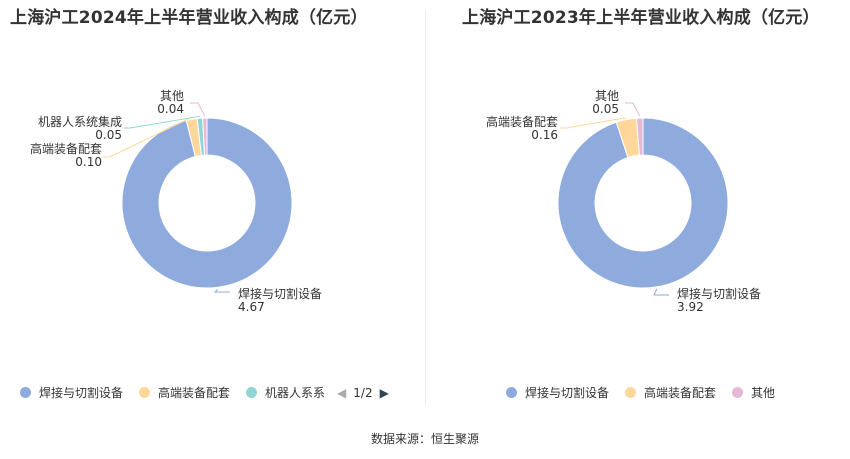 The width and height of the screenshot is (850, 459). What do you see at coordinates (738, 392) in the screenshot?
I see `legend-swatch-other` at bounding box center [738, 392].